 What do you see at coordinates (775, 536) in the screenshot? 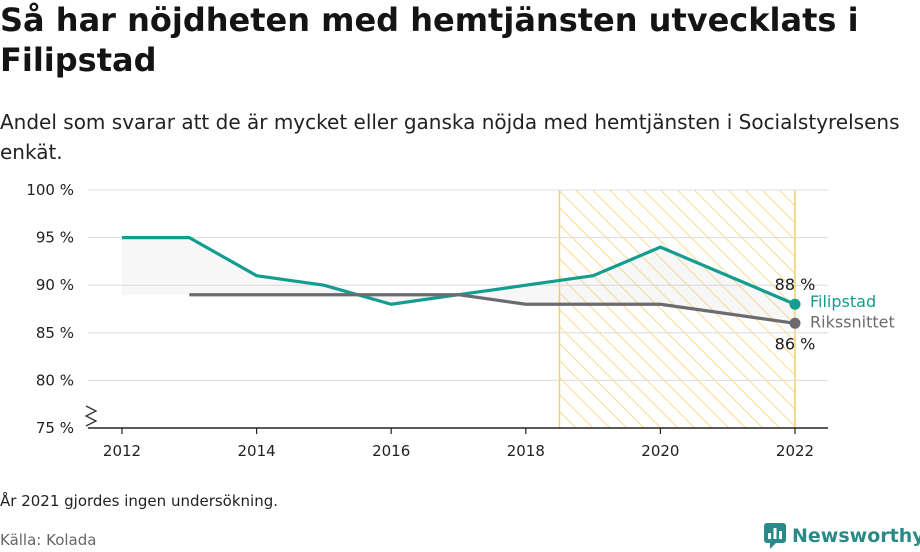
I see `newsworthy-logo-icon` at bounding box center [775, 536].